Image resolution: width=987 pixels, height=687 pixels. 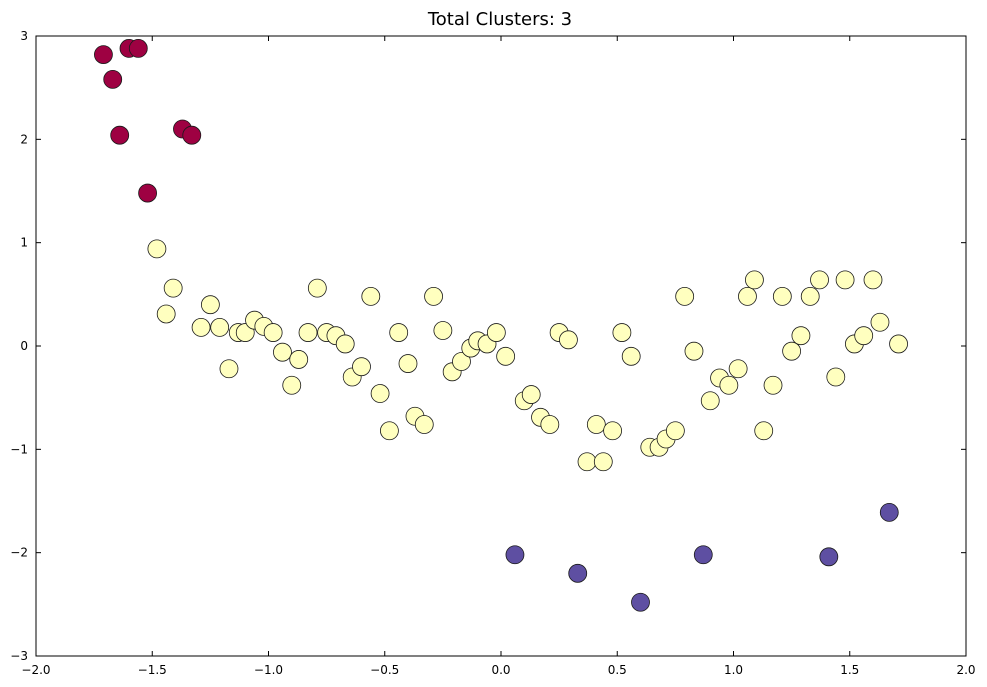 What do you see at coordinates (849, 670) in the screenshot?
I see `x-tick-label: 1.5` at bounding box center [849, 670].